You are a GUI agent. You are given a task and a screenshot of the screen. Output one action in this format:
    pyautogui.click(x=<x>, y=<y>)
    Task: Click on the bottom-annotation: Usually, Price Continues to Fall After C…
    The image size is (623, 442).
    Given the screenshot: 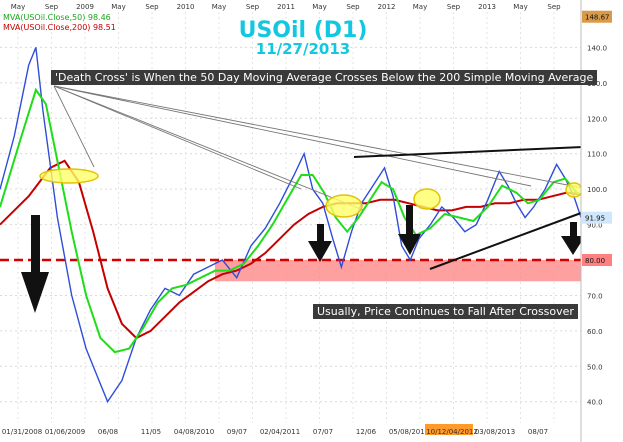 What is the action you would take?
    pyautogui.click(x=445, y=311)
    